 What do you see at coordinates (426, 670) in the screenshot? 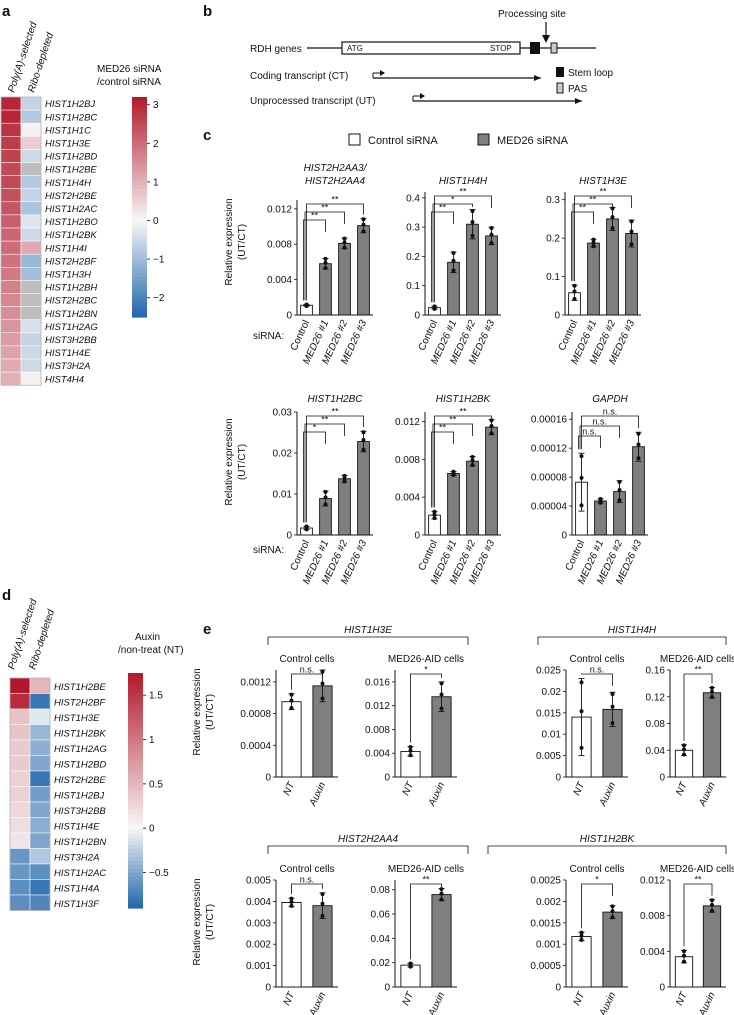
I see `significance-label: *` at bounding box center [426, 670].